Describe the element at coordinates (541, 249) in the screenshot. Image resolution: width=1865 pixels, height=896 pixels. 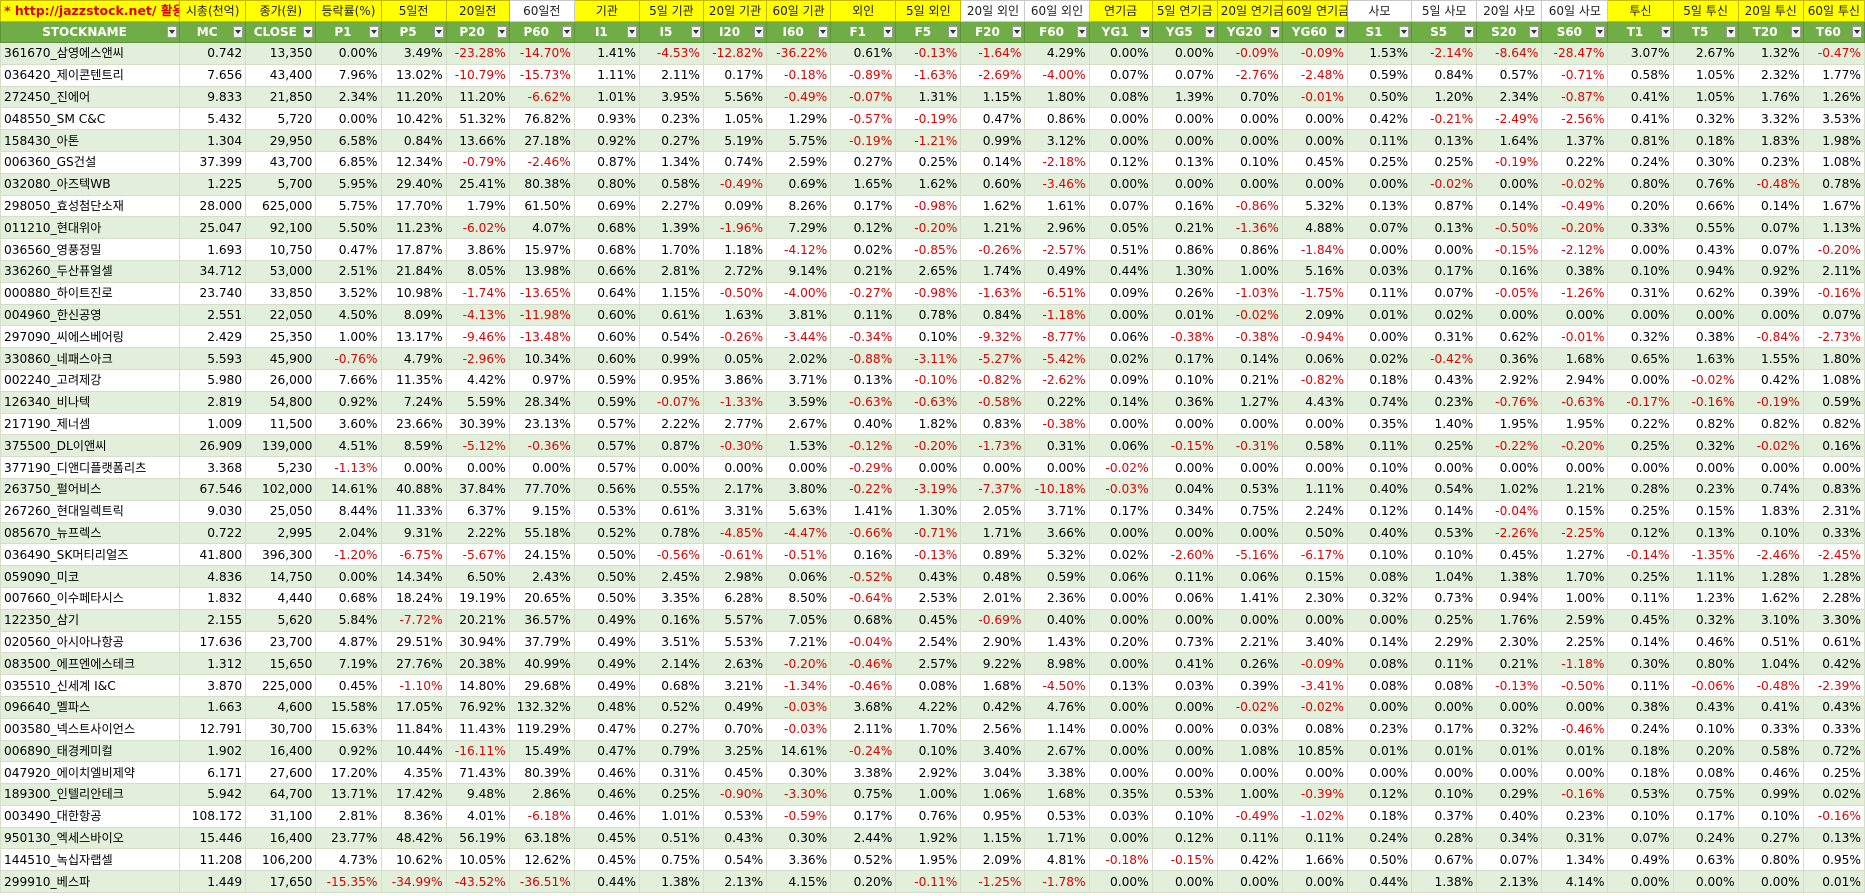
I see `data-cell: 15.97%` at that location.